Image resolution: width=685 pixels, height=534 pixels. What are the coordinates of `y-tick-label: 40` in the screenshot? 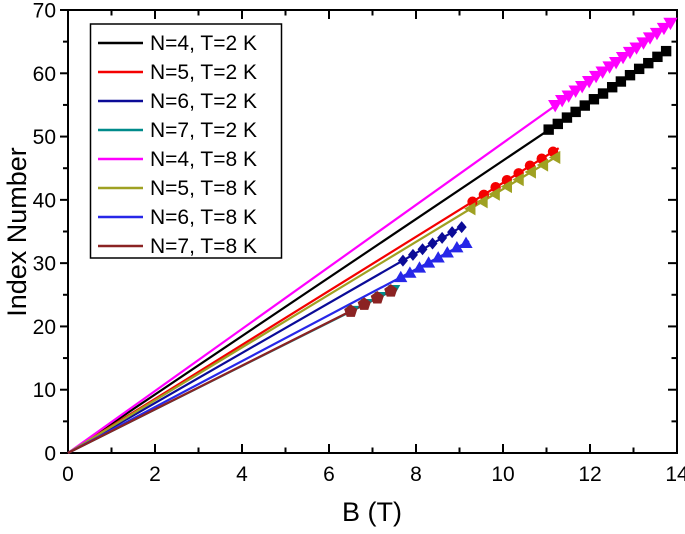 It's located at (44, 200).